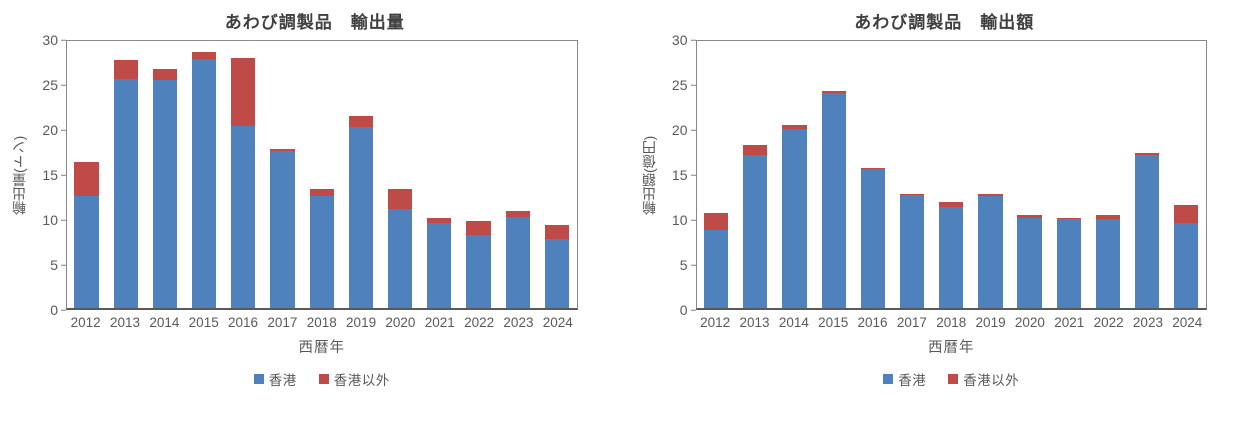 The image size is (1259, 421). What do you see at coordinates (321, 248) in the screenshot?
I see `stacked-bar-2018` at bounding box center [321, 248].